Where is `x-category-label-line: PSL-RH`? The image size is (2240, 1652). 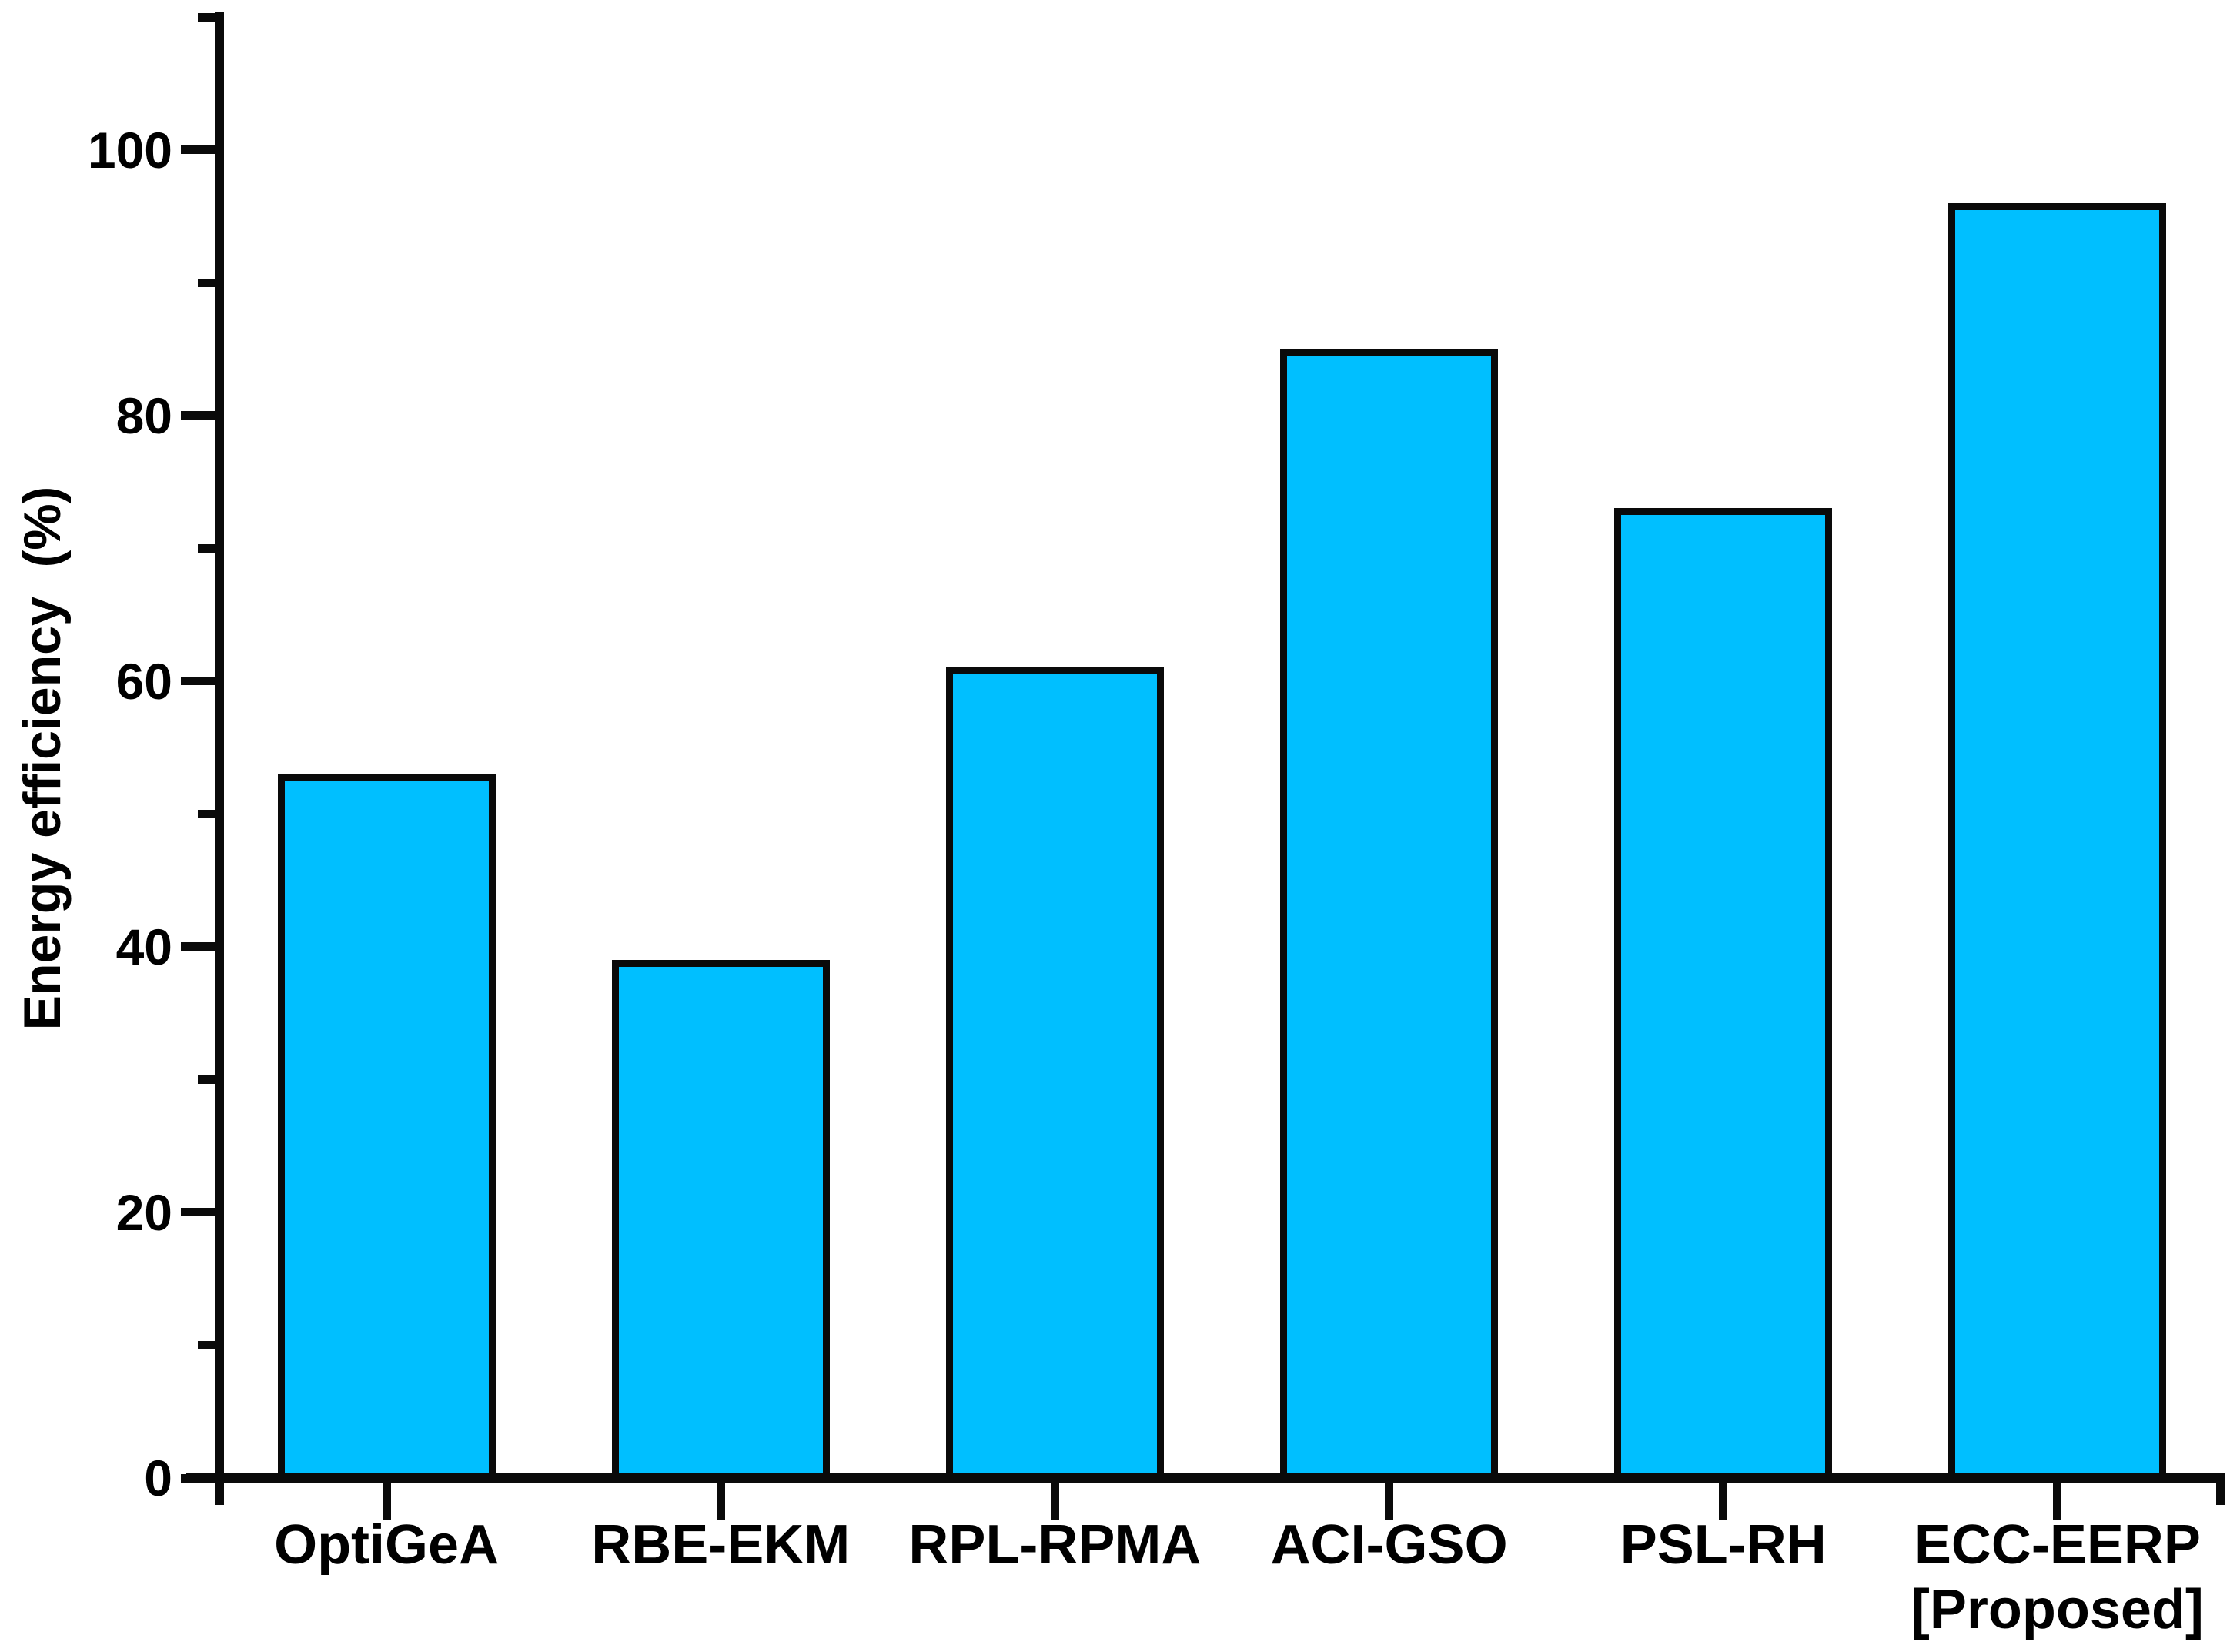 x-category-label-line: PSL-RH is located at coordinates (1724, 1545).